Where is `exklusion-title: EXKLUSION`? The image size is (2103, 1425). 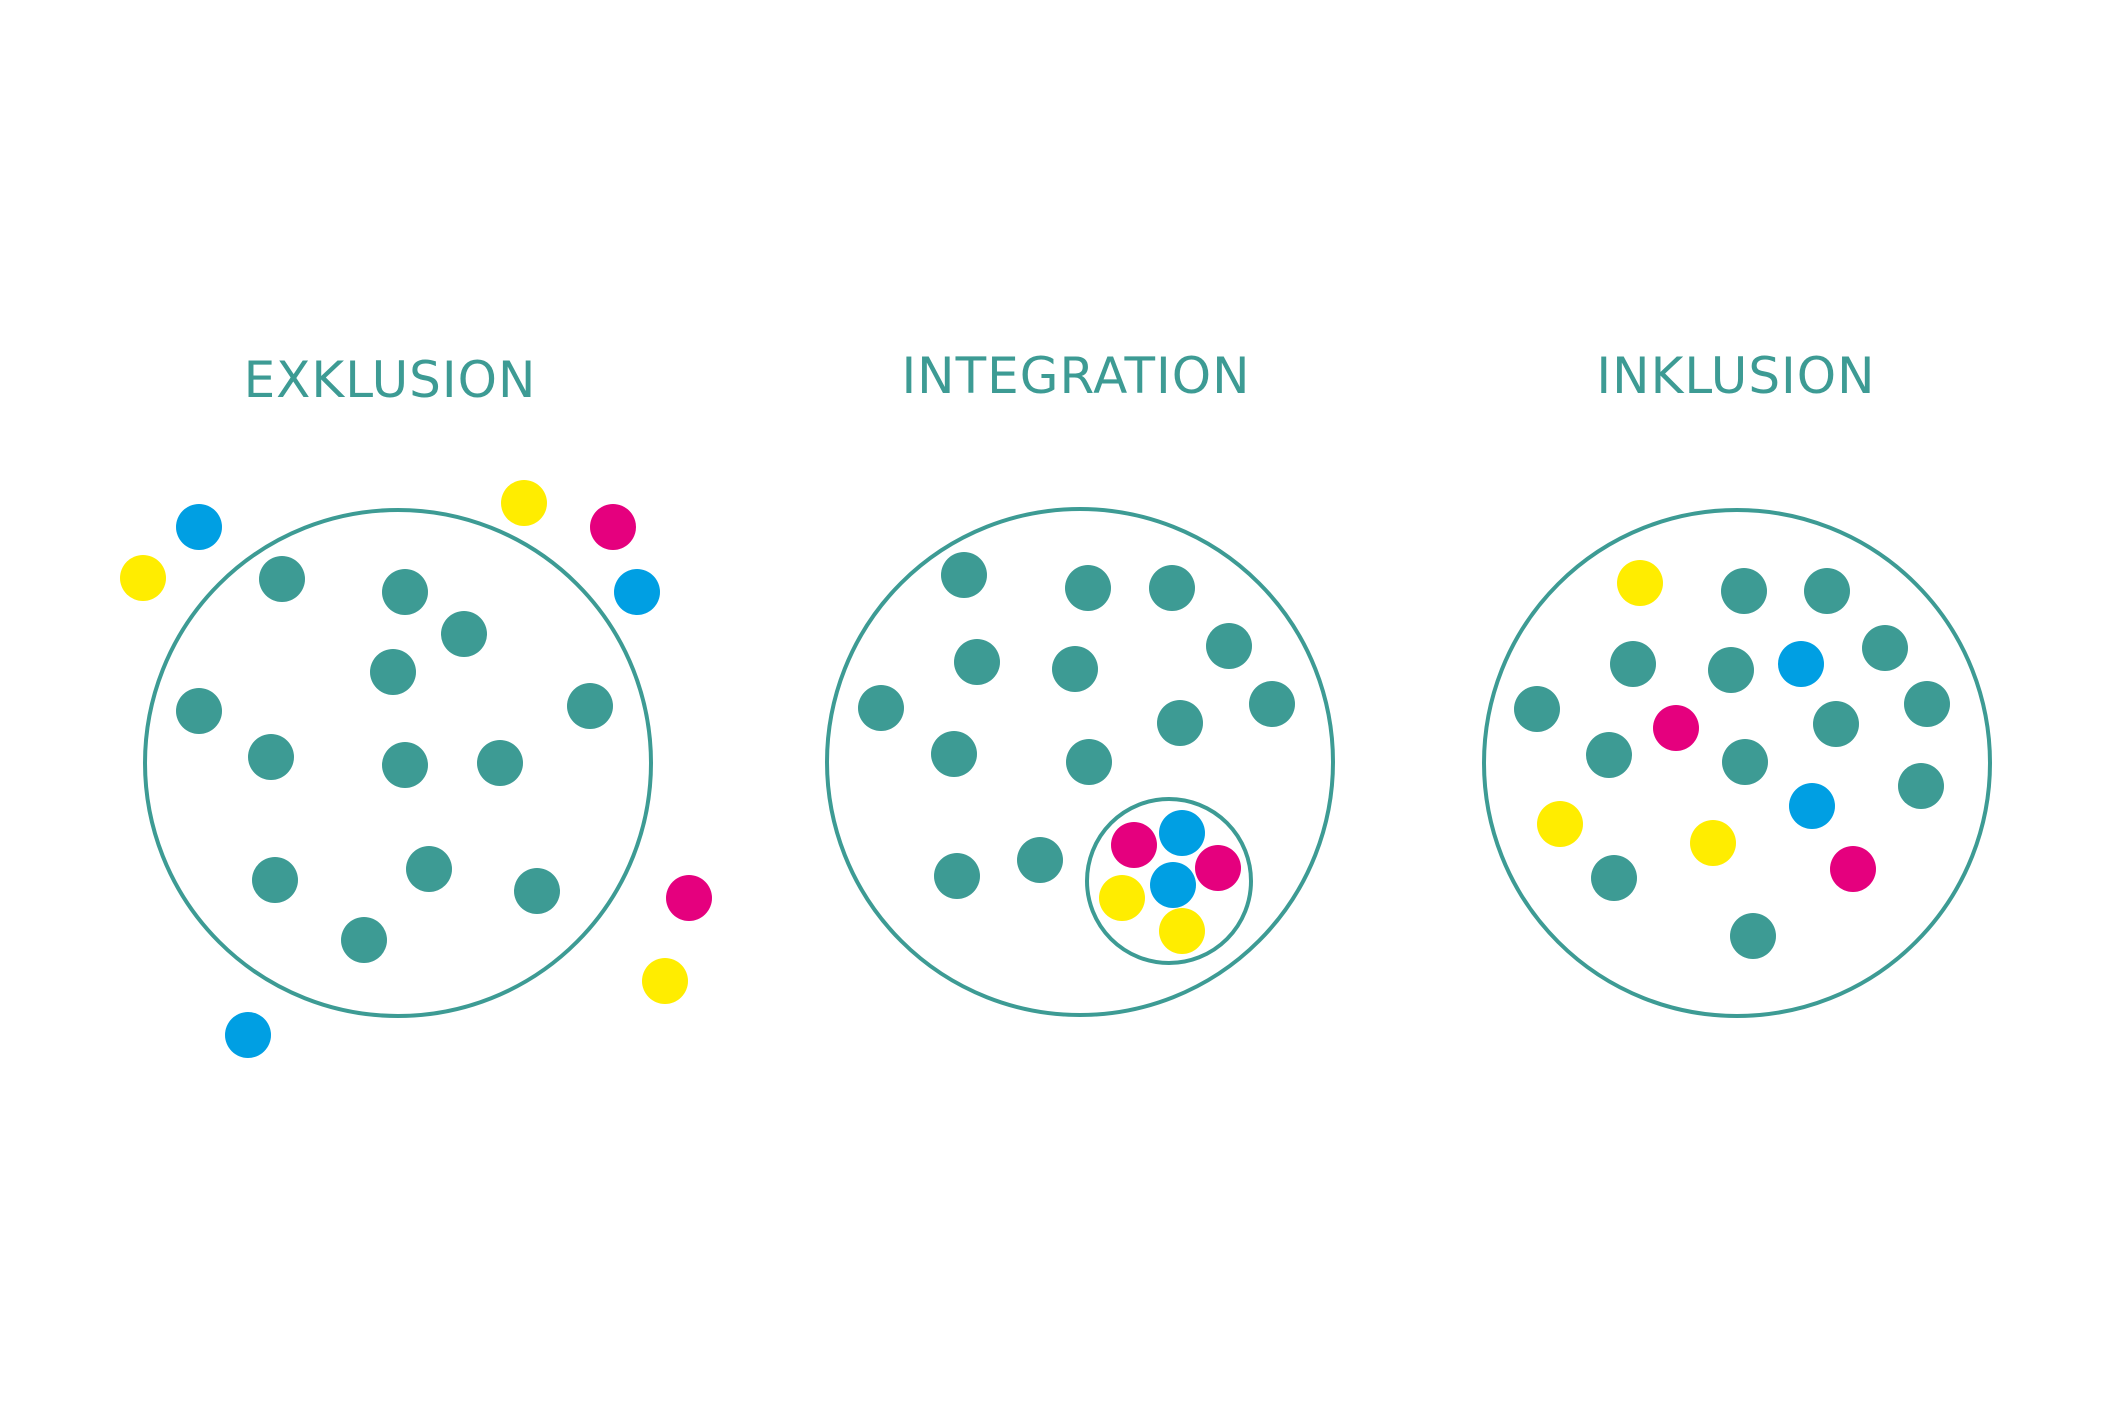
exklusion-title: EXKLUSION is located at coordinates (390, 380).